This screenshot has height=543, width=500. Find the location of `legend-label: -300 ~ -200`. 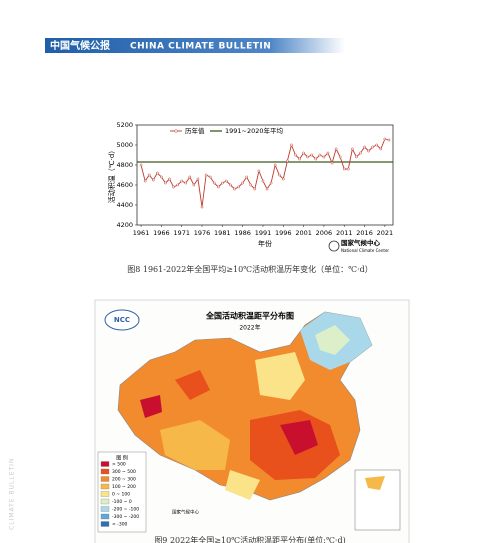

legend-label: -300 ~ -200 is located at coordinates (125, 517).